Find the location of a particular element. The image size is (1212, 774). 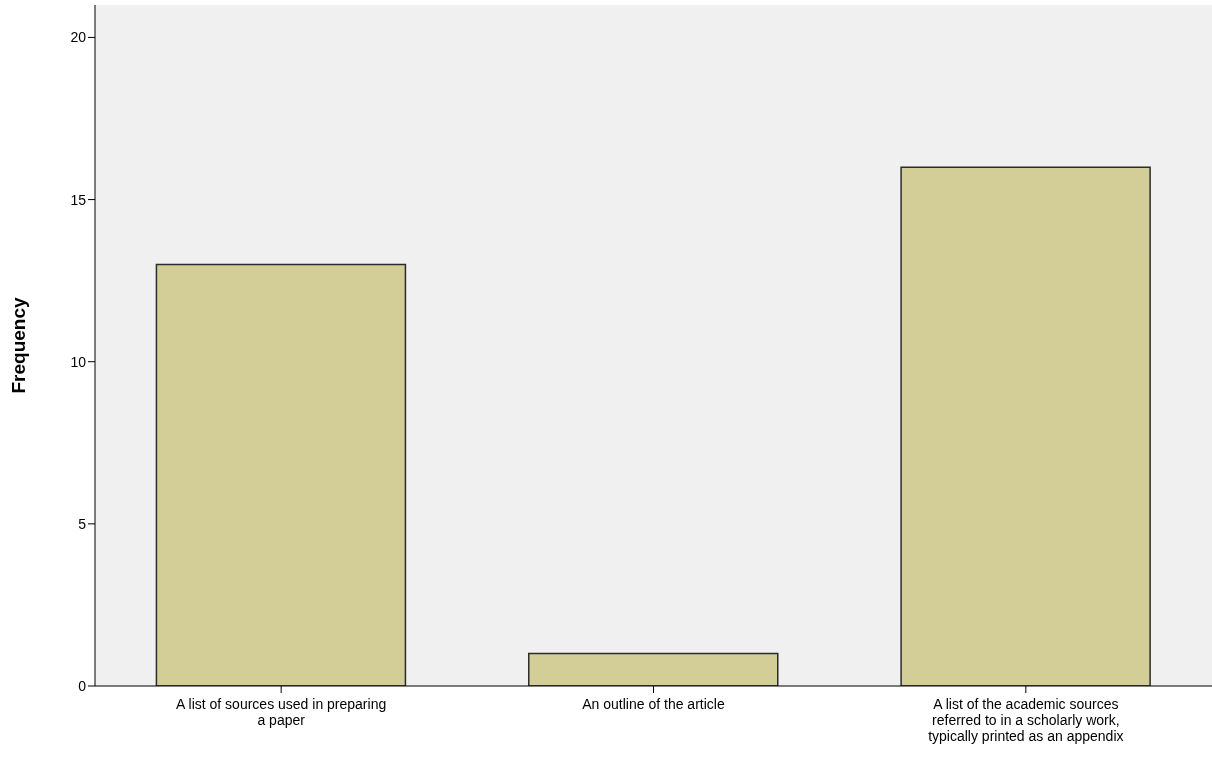

y-tick-label: 5 is located at coordinates (82, 523).